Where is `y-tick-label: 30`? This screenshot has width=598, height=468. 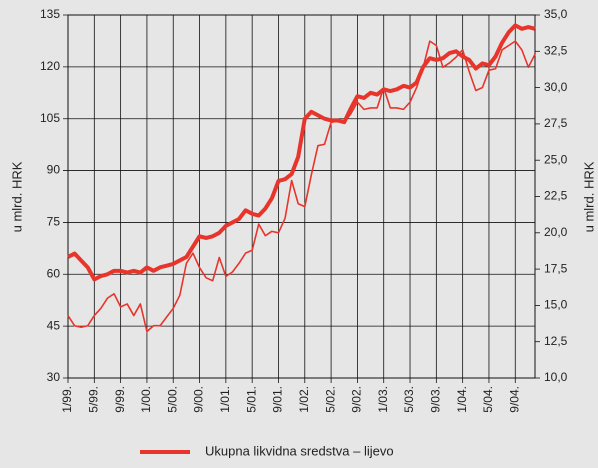 y-tick-label: 30 is located at coordinates (54, 377).